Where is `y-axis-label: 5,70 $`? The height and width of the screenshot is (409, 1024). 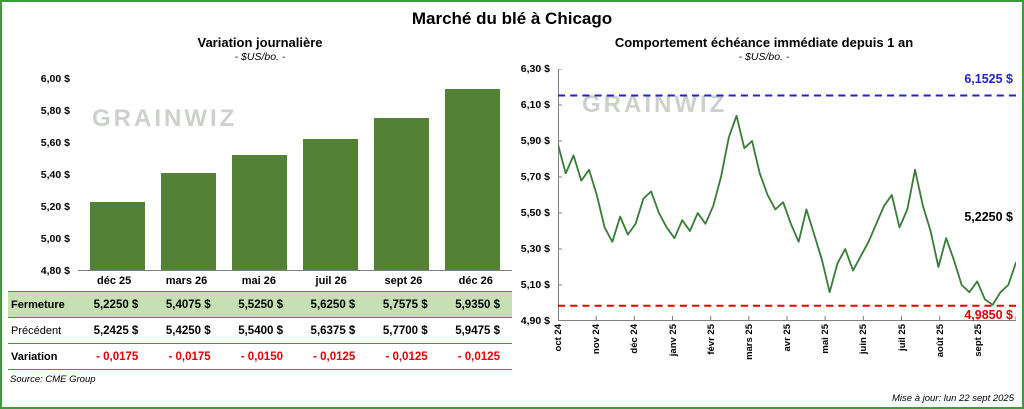 y-axis-label: 5,70 $ is located at coordinates (535, 177).